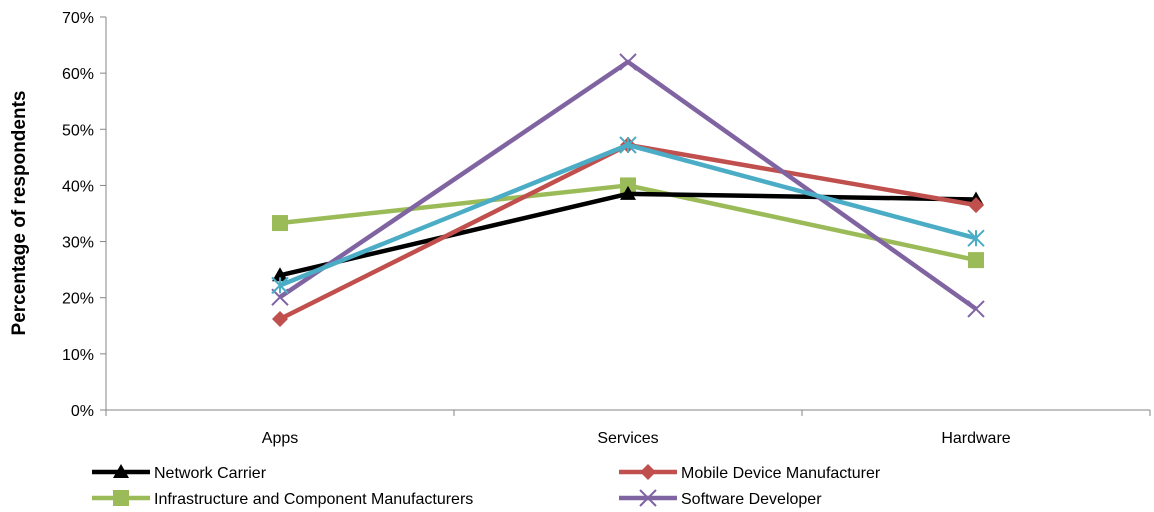  Describe the element at coordinates (627, 438) in the screenshot. I see `x-tick-label: Services` at that location.